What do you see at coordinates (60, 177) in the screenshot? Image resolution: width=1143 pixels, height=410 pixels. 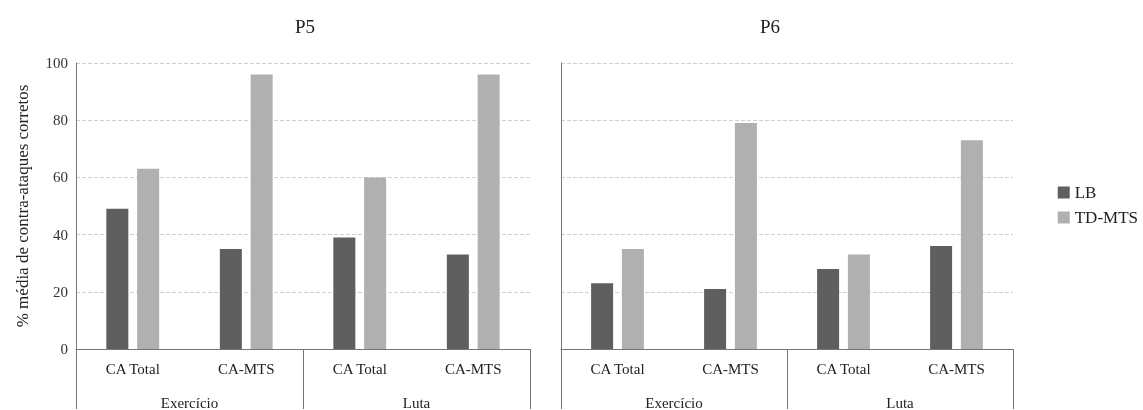 I see `y-tick-label: 60` at bounding box center [60, 177].